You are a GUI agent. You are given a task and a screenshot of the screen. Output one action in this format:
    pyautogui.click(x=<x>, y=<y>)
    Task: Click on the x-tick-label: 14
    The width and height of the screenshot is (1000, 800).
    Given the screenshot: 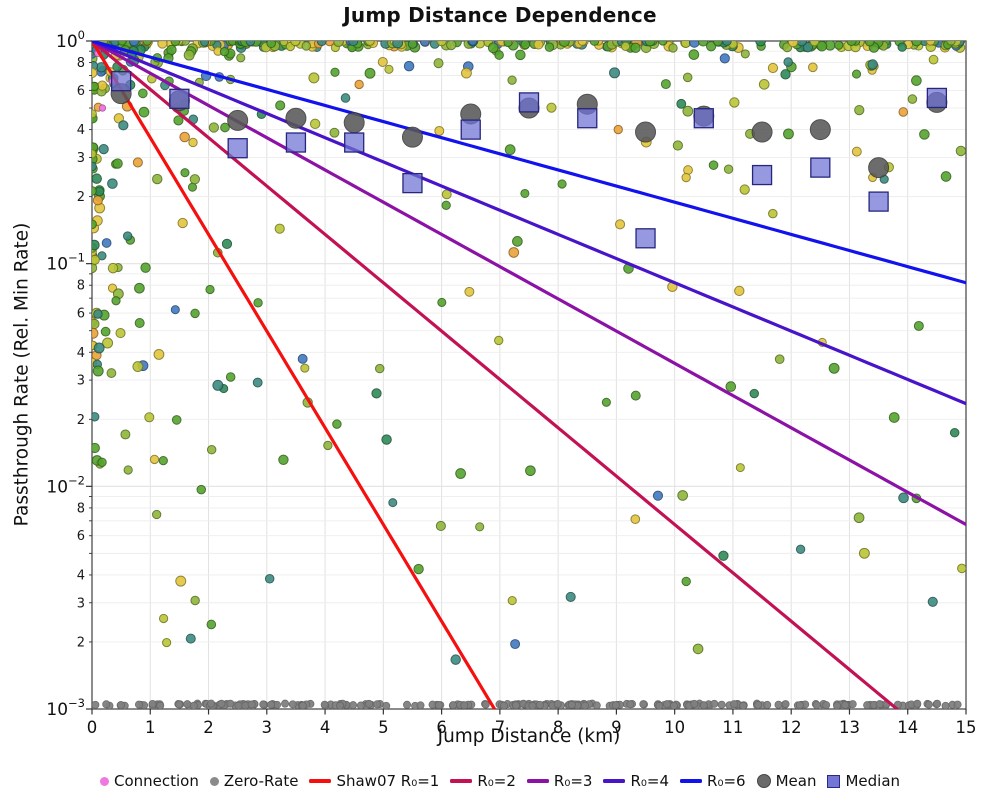 What is the action you would take?
    pyautogui.click(x=907, y=727)
    